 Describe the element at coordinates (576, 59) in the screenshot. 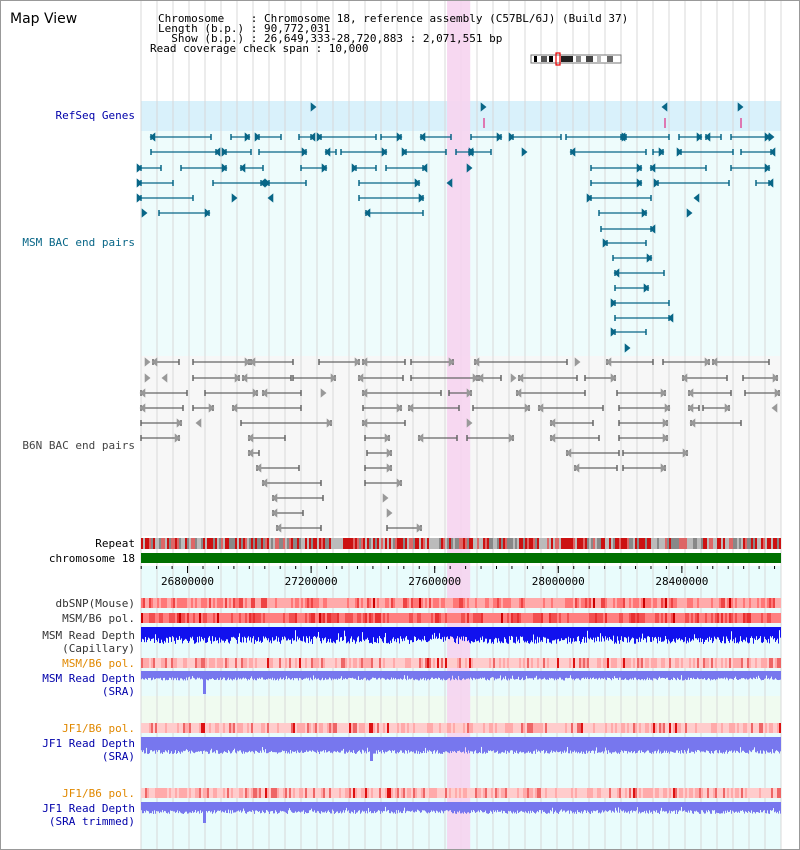

I see `chromosome-ideogram` at that location.